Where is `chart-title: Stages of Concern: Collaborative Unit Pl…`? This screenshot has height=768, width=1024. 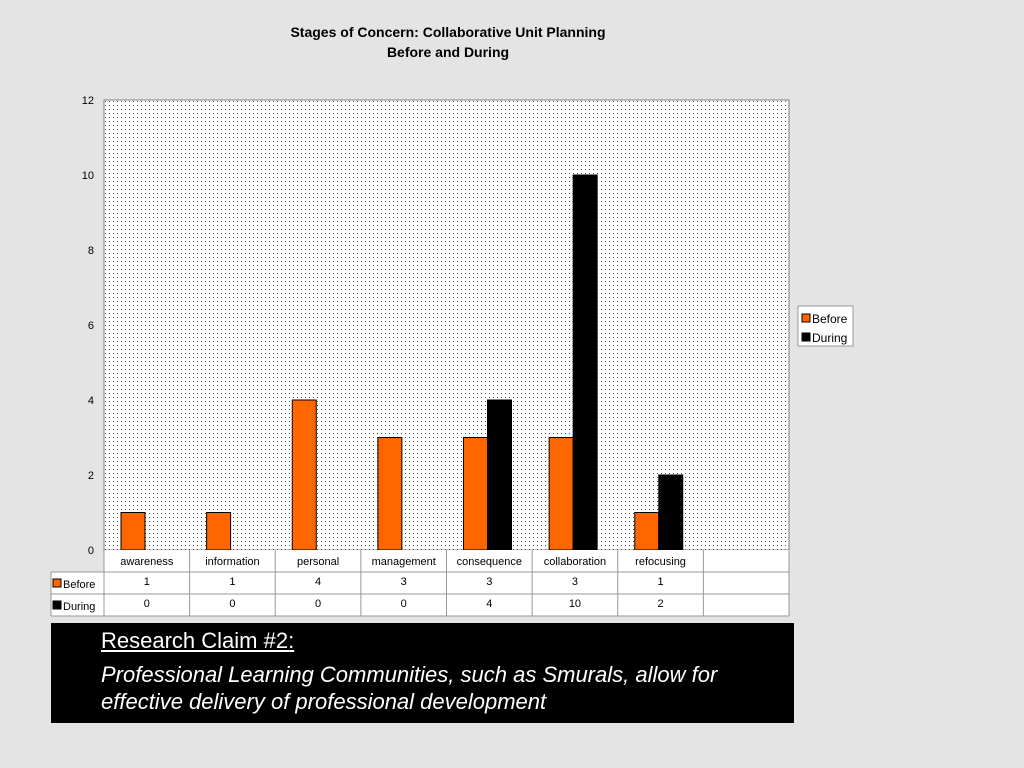 chart-title: Stages of Concern: Collaborative Unit Pl… is located at coordinates (447, 32).